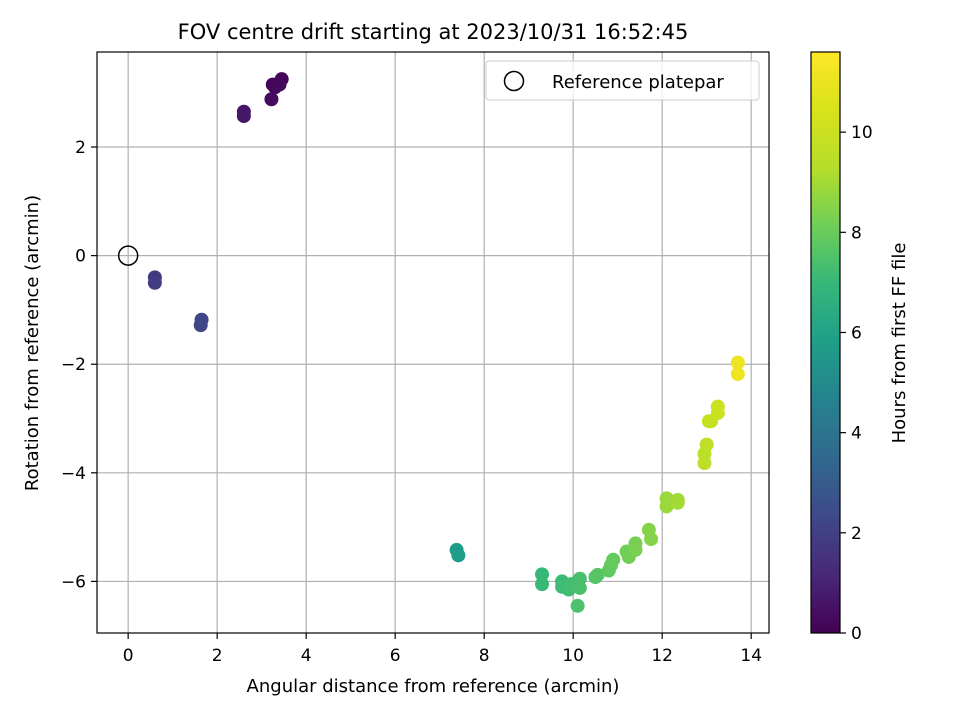  I want to click on colorbar-tick-label: 4, so click(856, 434).